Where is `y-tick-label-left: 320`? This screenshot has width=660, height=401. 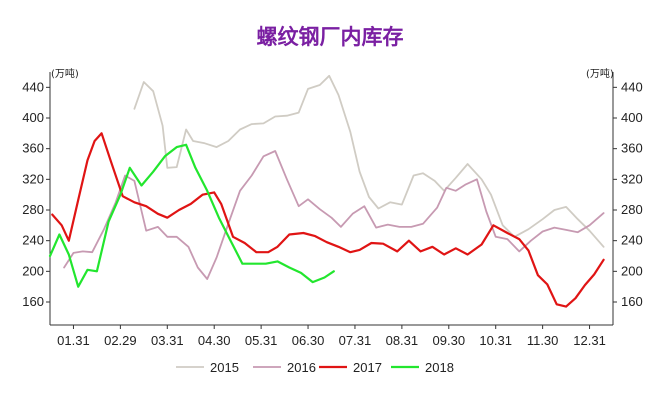
y-tick-label-left: 320 is located at coordinates (33, 178).